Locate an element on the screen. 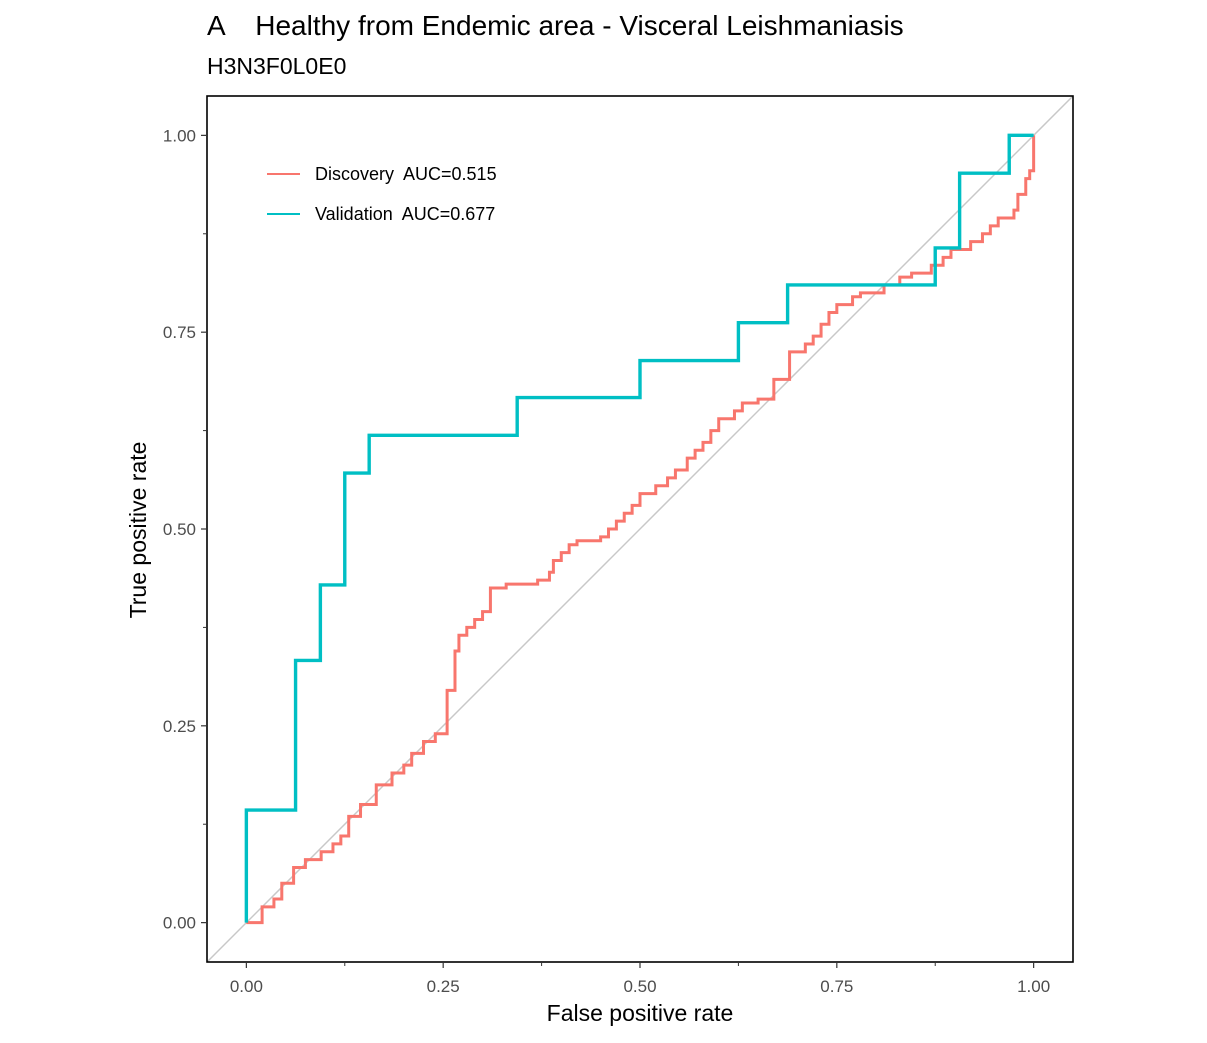  plot-subtitle: H3N3F0L0E0 is located at coordinates (276, 66).